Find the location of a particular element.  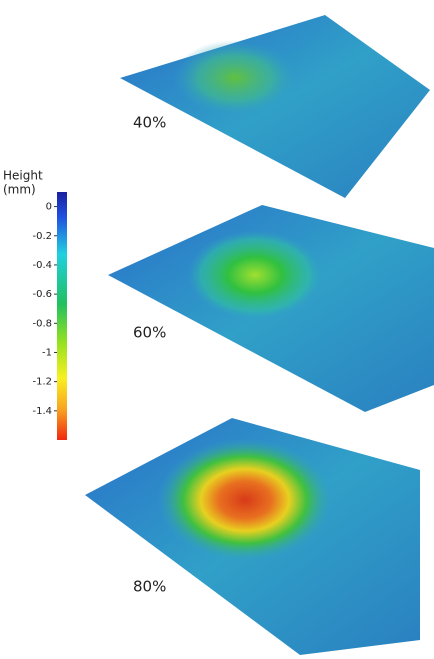

tick-label: -1.2 is located at coordinates (42, 382).